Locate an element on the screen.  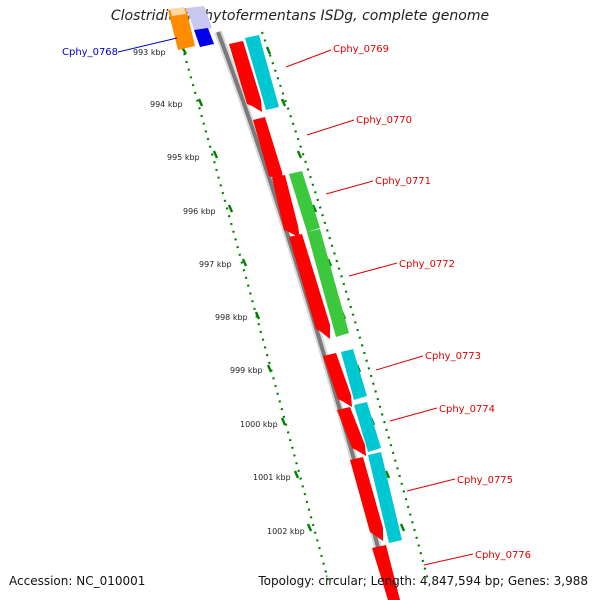
scale-label: 997 kbp is located at coordinates (215, 264).